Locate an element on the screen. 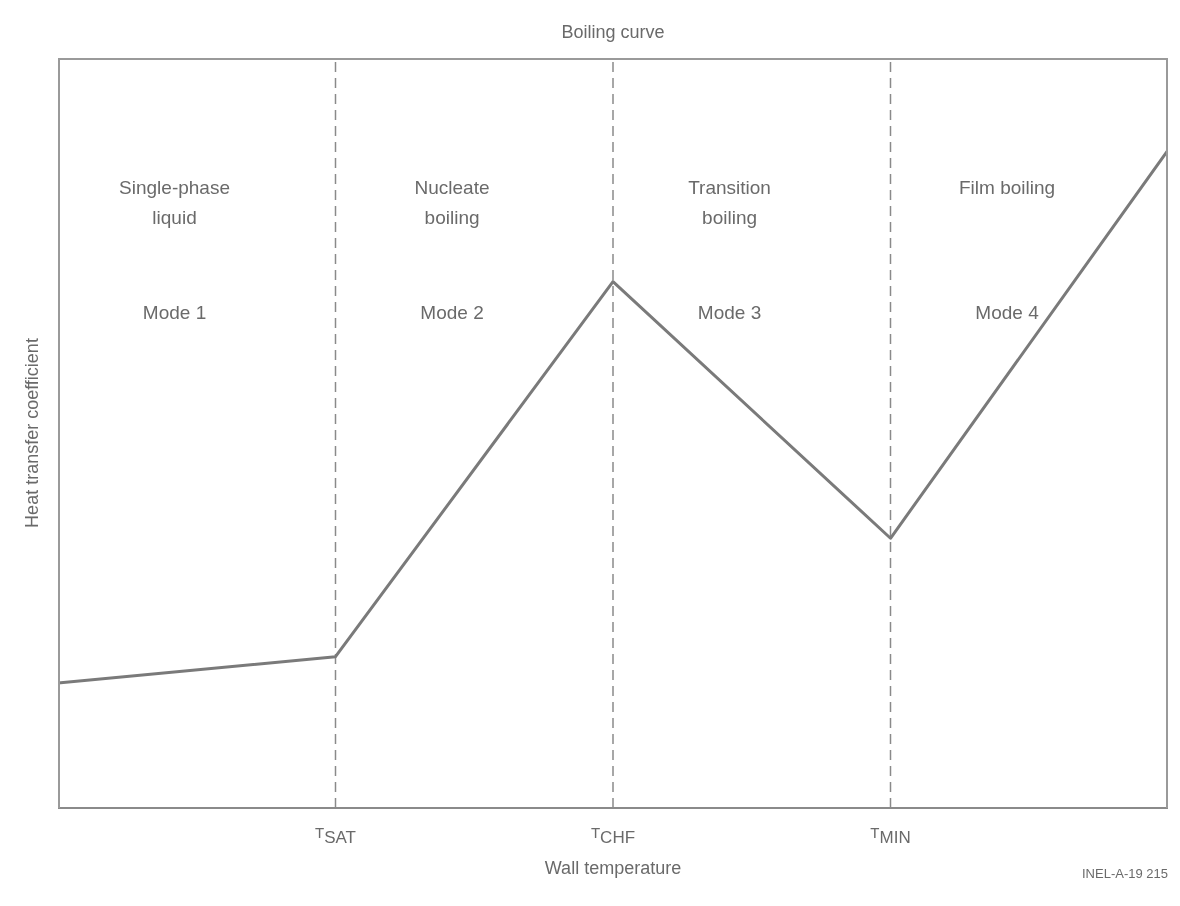 The width and height of the screenshot is (1180, 906). x-axis-title: Wall temperature is located at coordinates (613, 868).